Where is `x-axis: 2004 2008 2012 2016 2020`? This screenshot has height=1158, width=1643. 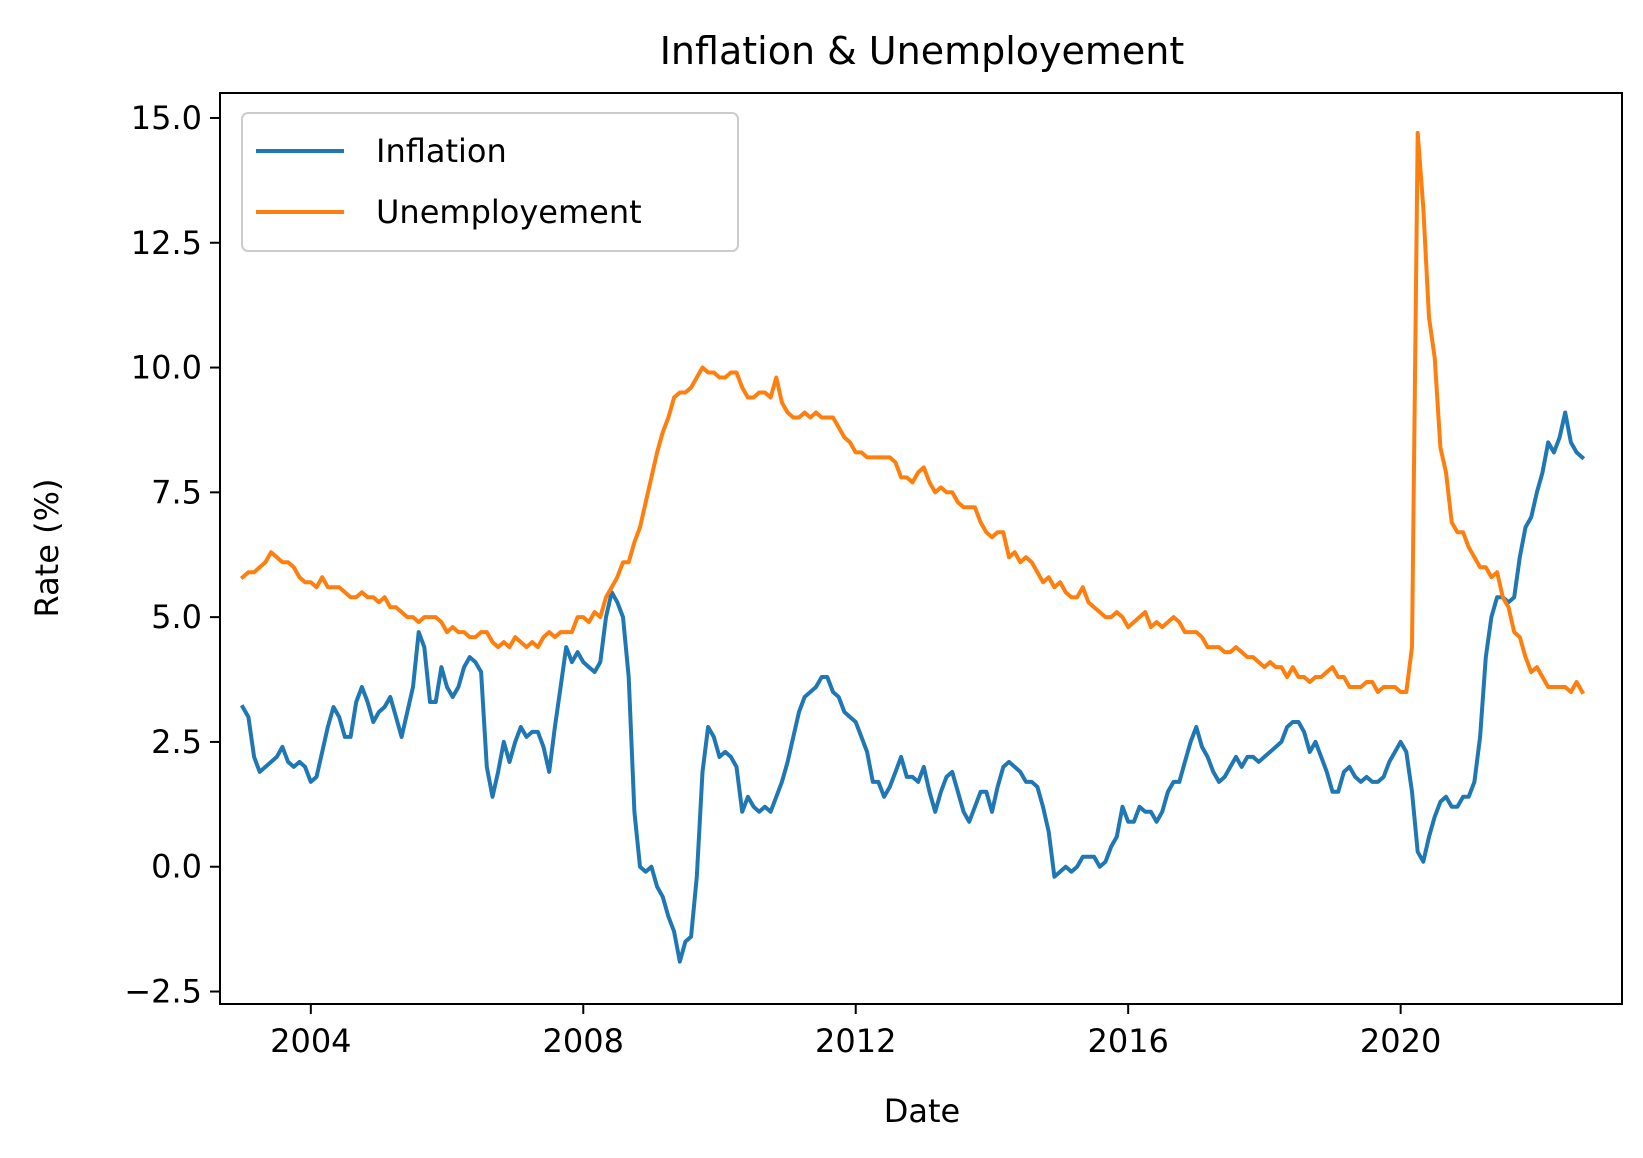 x-axis: 2004 2008 2012 2016 2020 is located at coordinates (855, 1032).